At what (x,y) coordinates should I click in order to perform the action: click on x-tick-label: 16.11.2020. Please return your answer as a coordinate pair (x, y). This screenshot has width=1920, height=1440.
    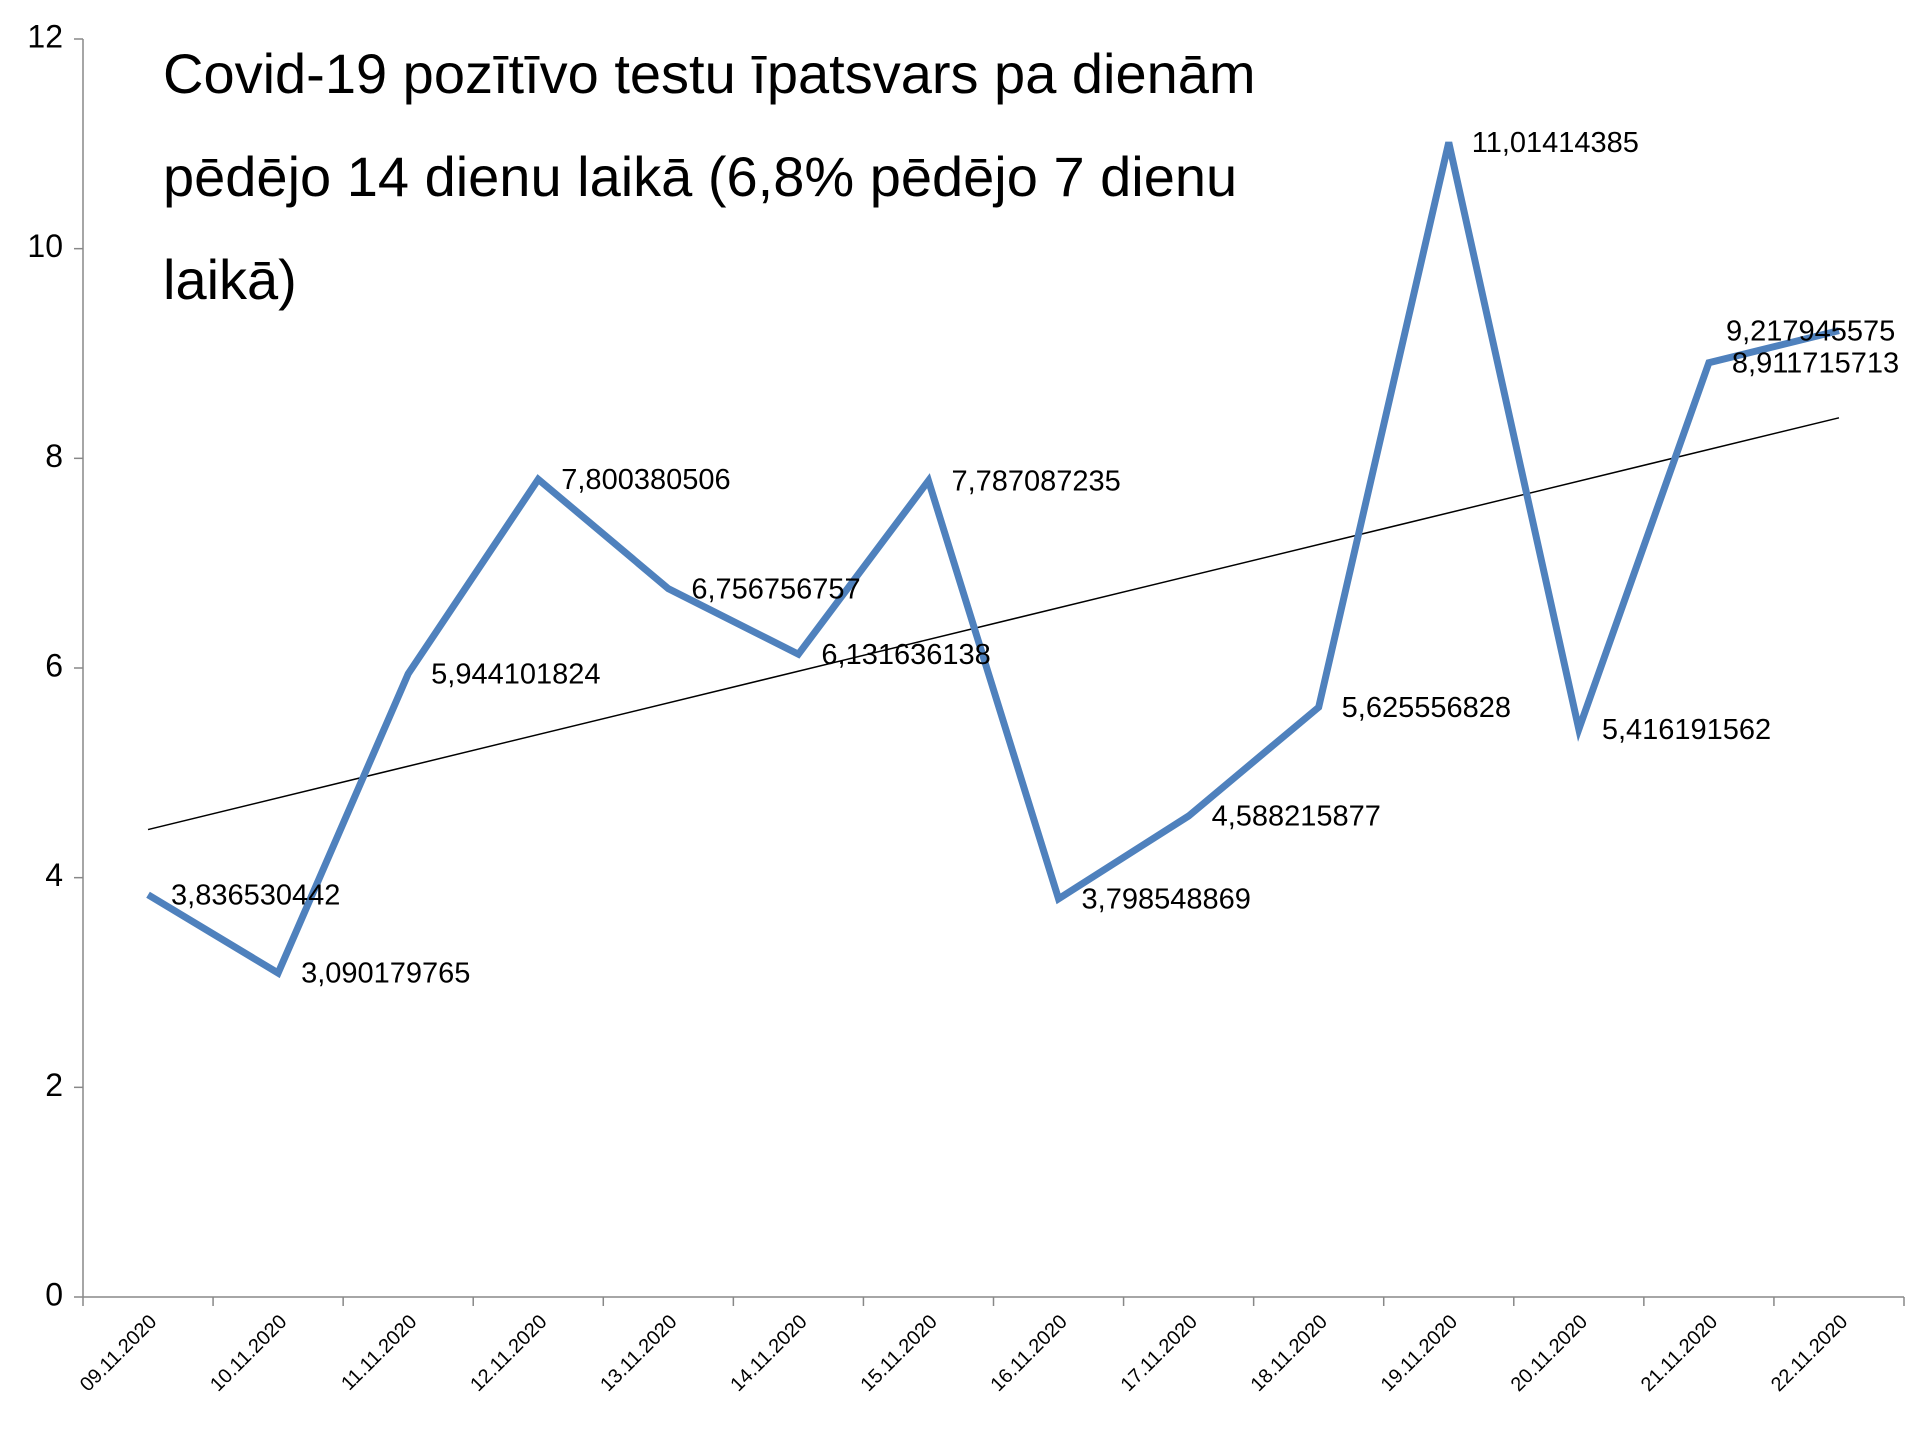
    Looking at the image, I should click on (1029, 1353).